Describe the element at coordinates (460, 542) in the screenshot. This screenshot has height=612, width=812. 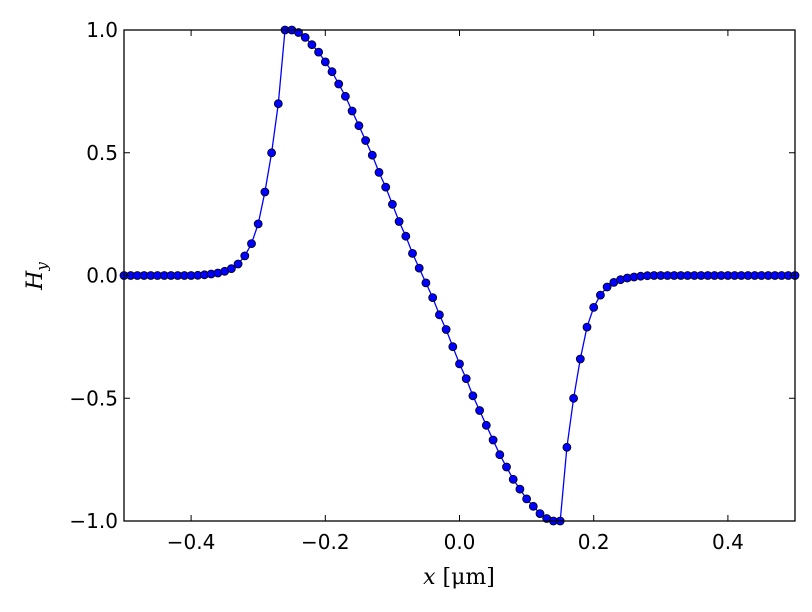
I see `x-tick-label: 0.0` at that location.